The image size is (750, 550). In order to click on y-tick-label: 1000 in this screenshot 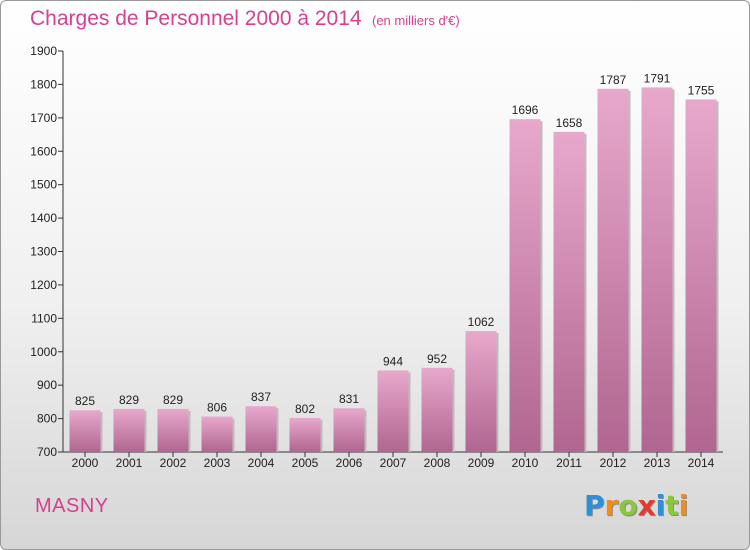, I will do `click(43, 352)`.